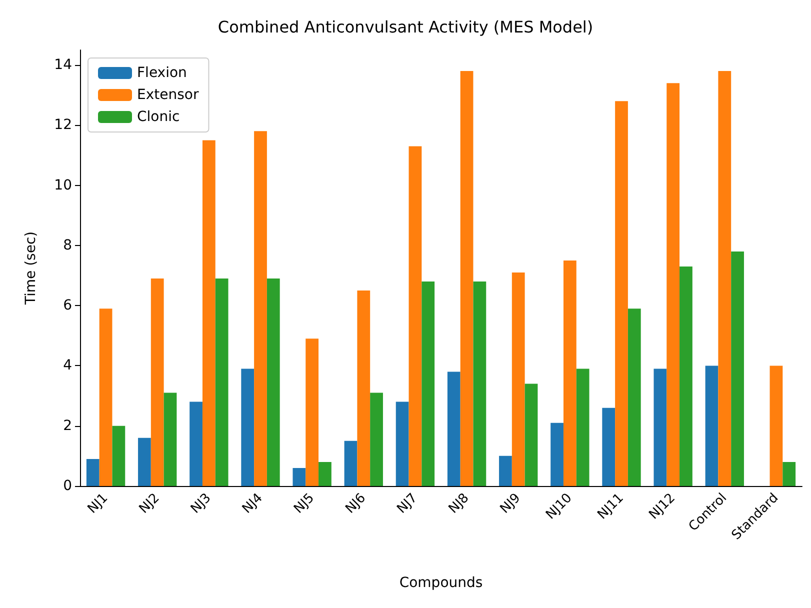 This screenshot has height=608, width=811. I want to click on y-tick-label: 8, so click(67, 245).